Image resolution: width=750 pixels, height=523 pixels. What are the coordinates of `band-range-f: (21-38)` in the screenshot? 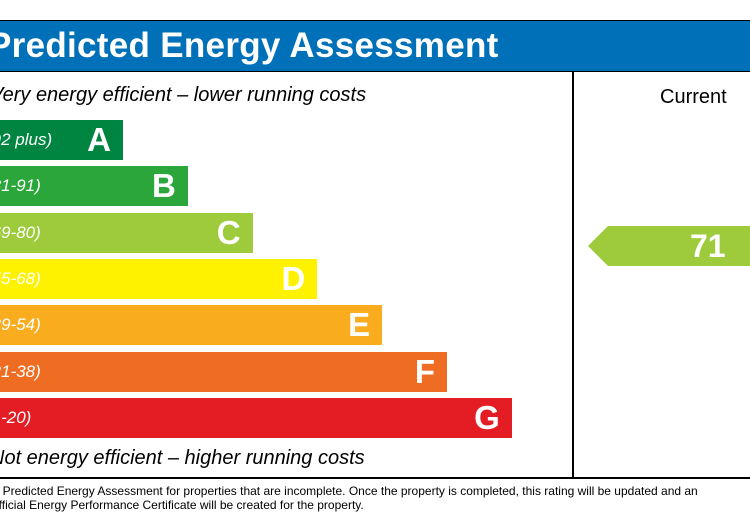 It's located at (20, 371).